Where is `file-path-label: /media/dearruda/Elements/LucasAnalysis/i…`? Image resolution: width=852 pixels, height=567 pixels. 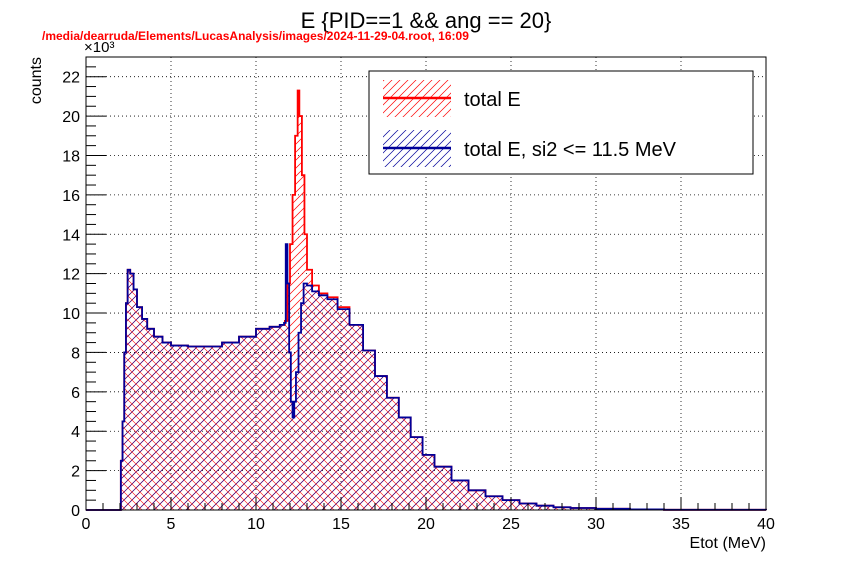 file-path-label: /media/dearruda/Elements/LucasAnalysis/i… is located at coordinates (255, 36).